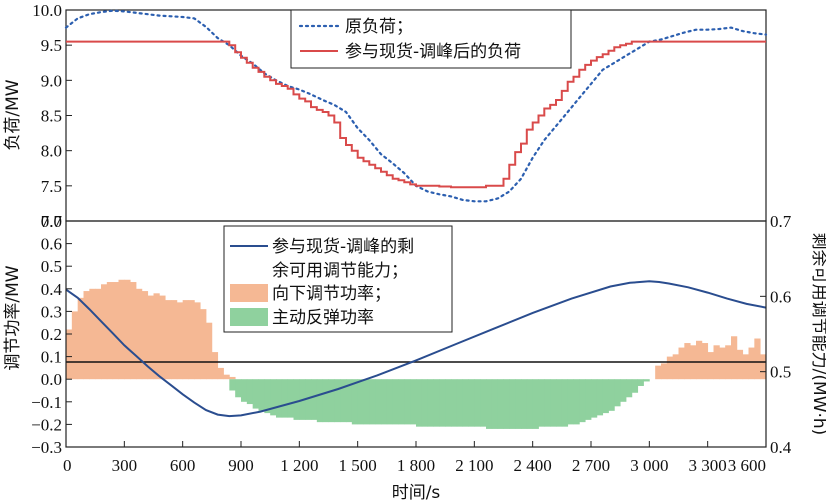  What do you see at coordinates (51, 379) in the screenshot?
I see `power-y-tick-label: 0.0` at bounding box center [51, 379].